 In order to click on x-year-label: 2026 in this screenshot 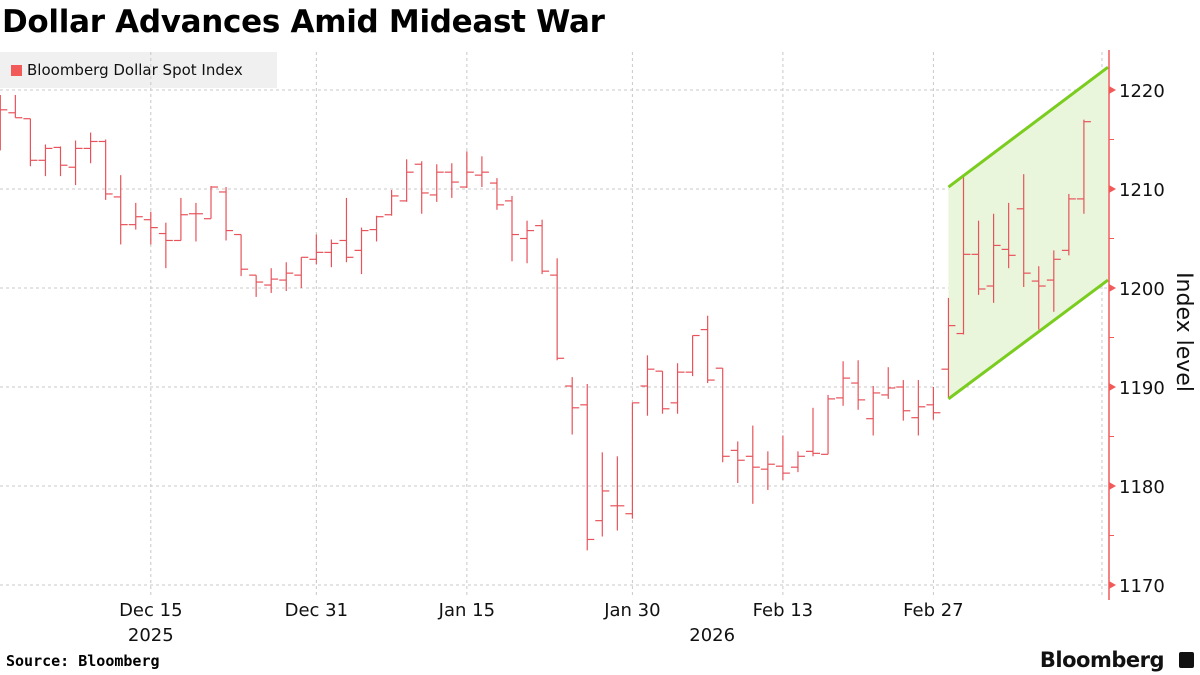, I will do `click(712, 635)`.